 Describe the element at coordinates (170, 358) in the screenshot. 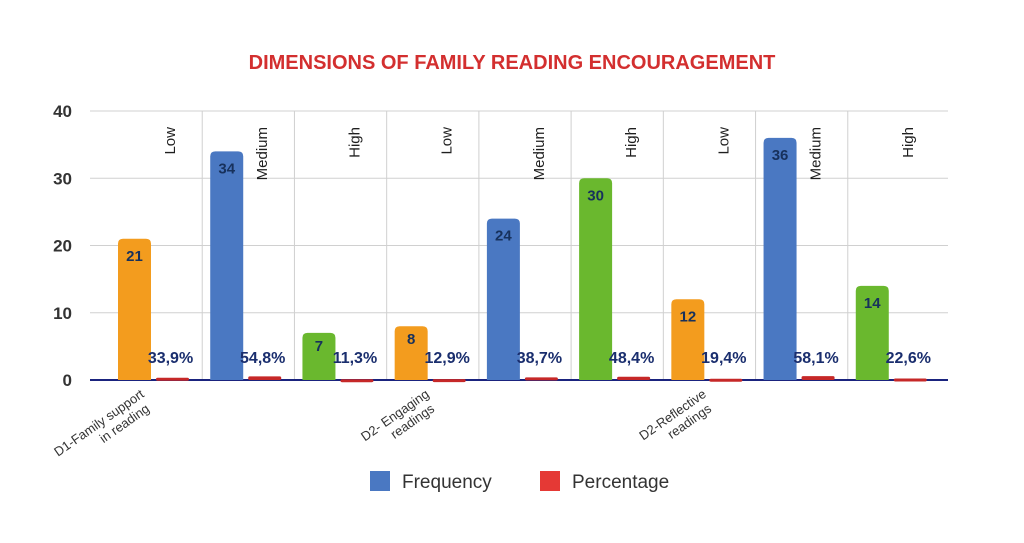

I see `percentage-data-label: 33,9%` at that location.